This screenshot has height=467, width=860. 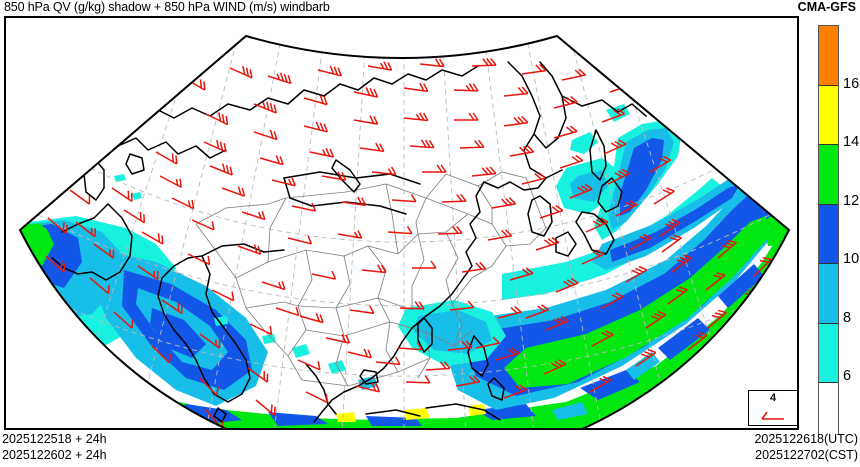 What do you see at coordinates (851, 142) in the screenshot?
I see `colorbar-tick-label: 14` at bounding box center [851, 142].